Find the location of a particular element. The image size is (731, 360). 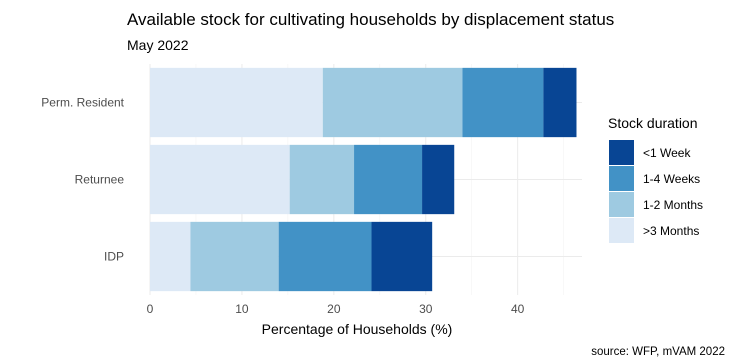

category-label: Returnee is located at coordinates (100, 180).